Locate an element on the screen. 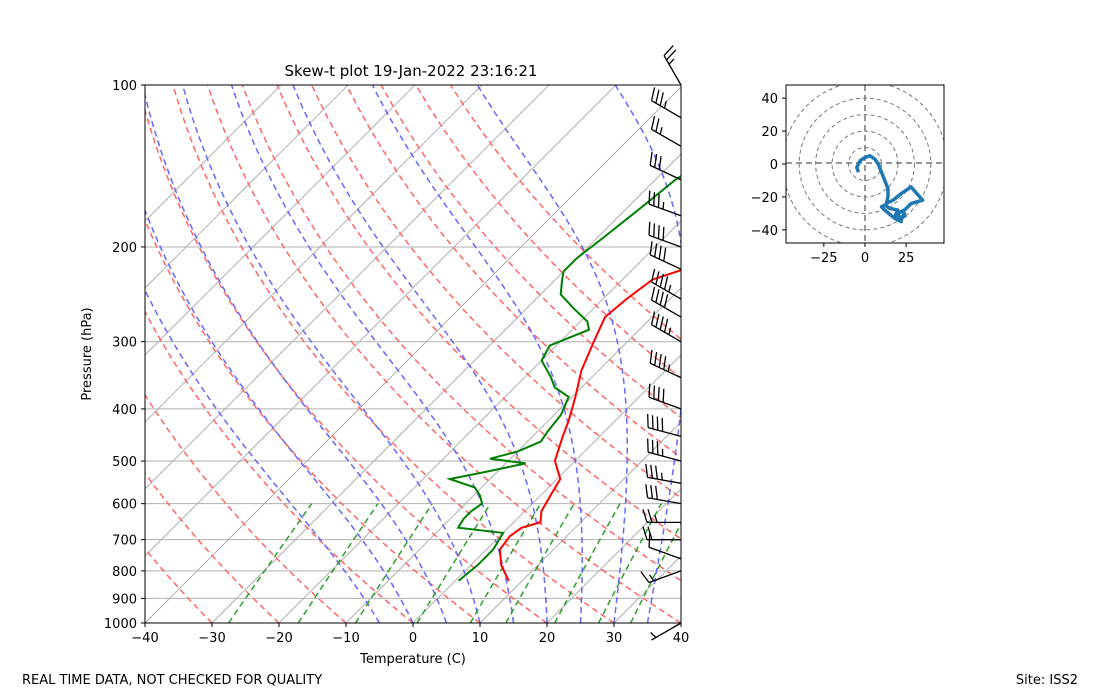 The image size is (1100, 700). y-tick-label: 200 is located at coordinates (124, 248).